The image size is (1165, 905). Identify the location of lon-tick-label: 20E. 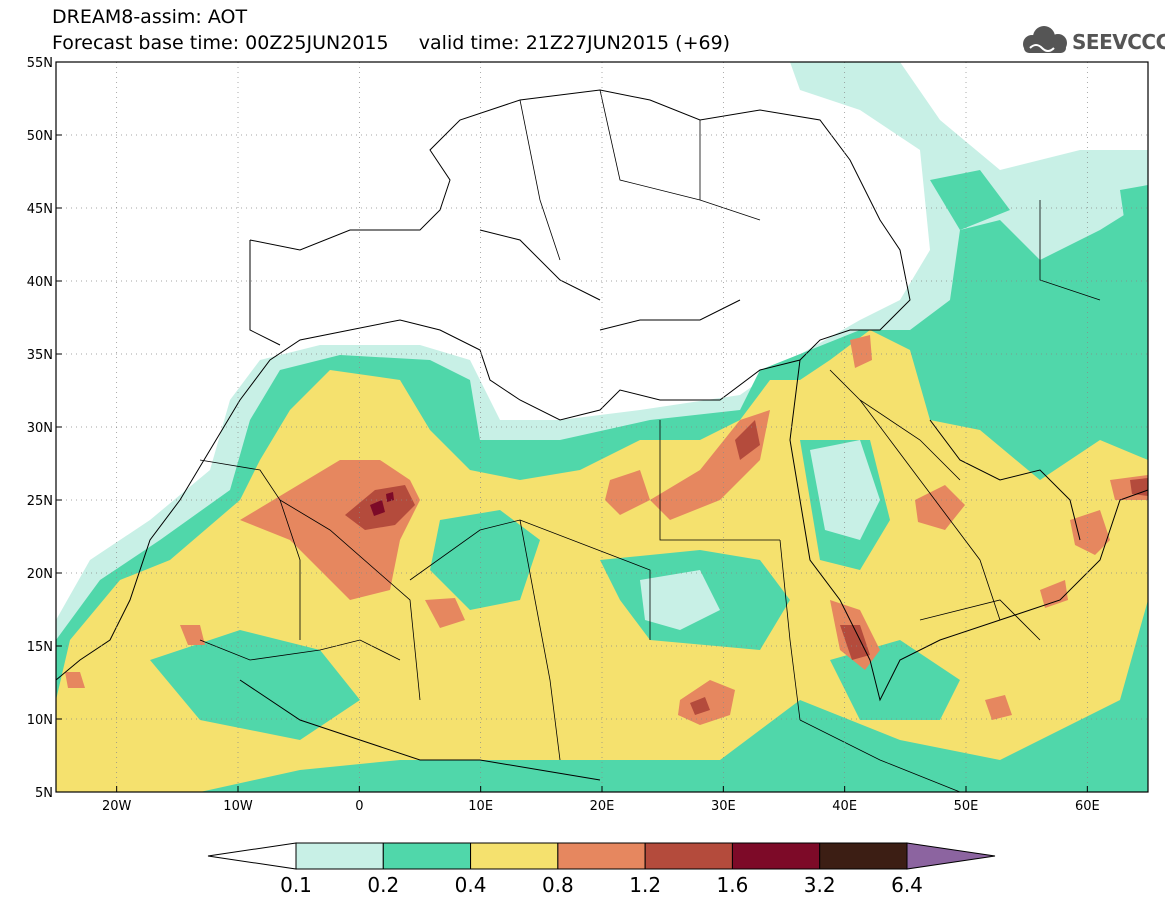
(602, 806).